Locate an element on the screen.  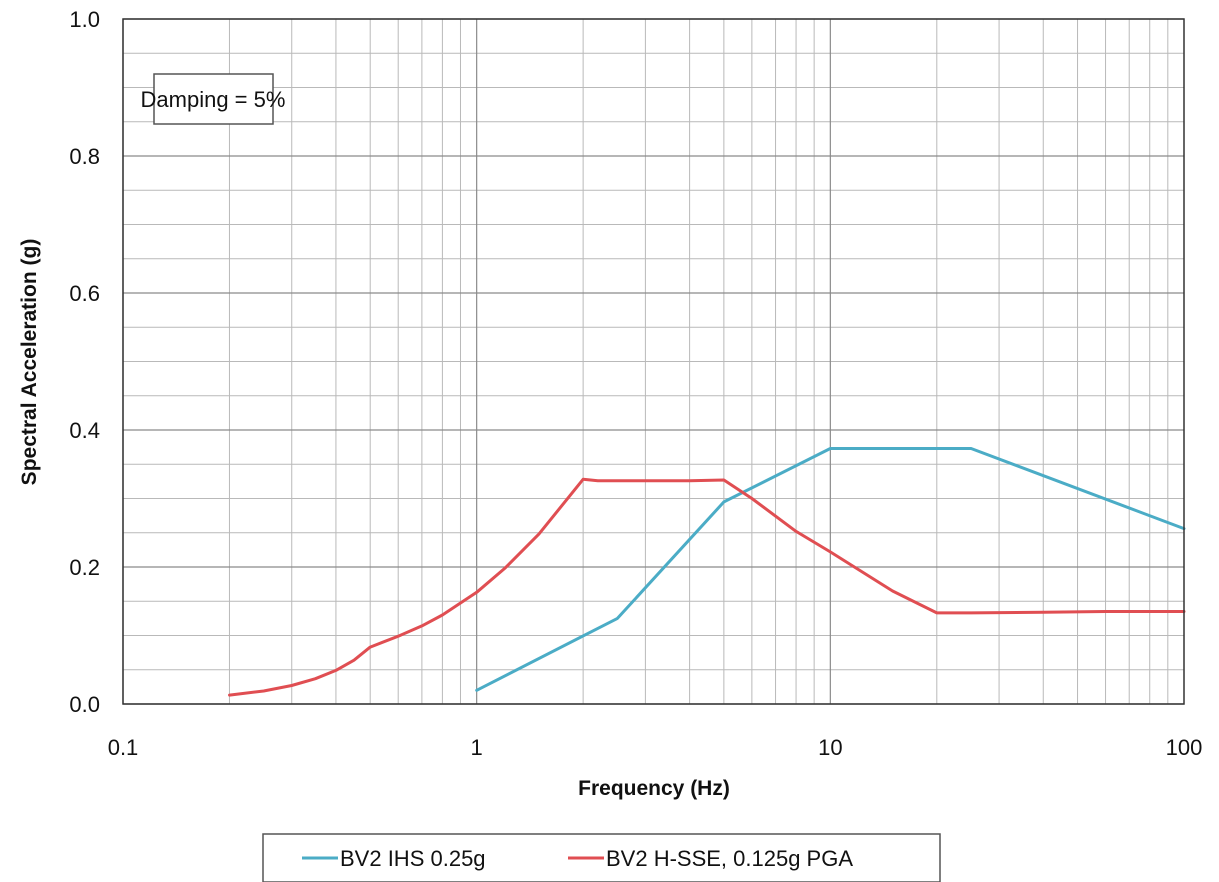
y-tick-label: 0.2 is located at coordinates (84, 567).